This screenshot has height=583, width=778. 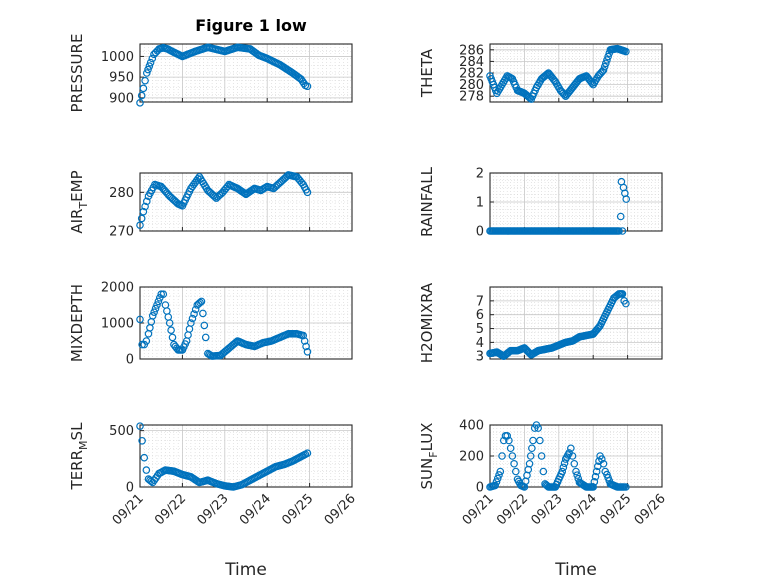 I want to click on y-tick-label: 7, so click(x=480, y=301).